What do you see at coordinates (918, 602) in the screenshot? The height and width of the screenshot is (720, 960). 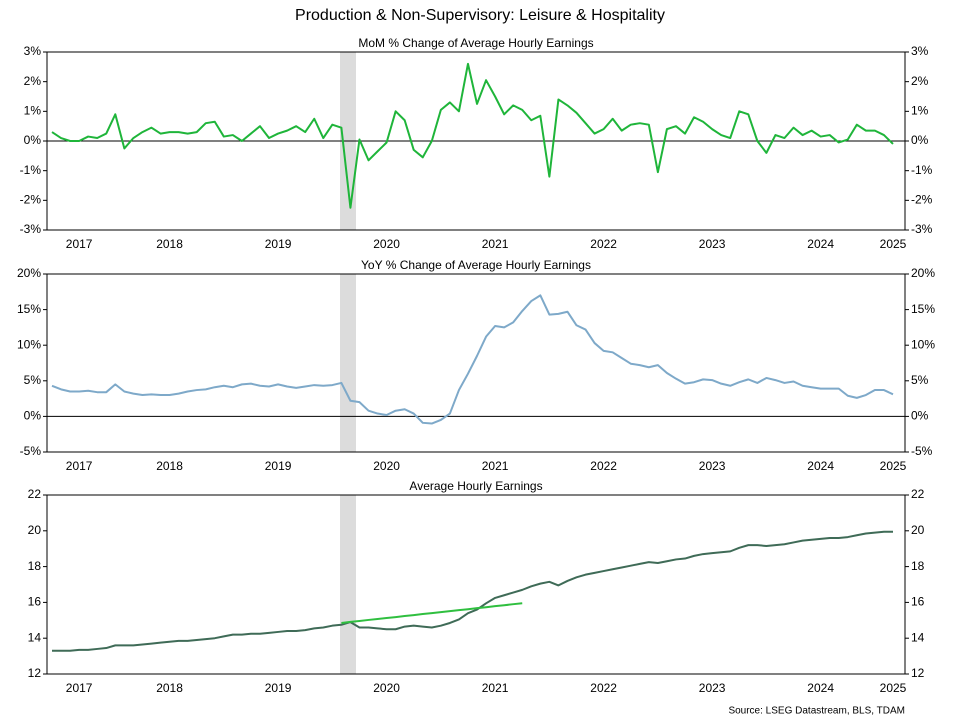 I see `y2-tick-label: 16` at bounding box center [918, 602].